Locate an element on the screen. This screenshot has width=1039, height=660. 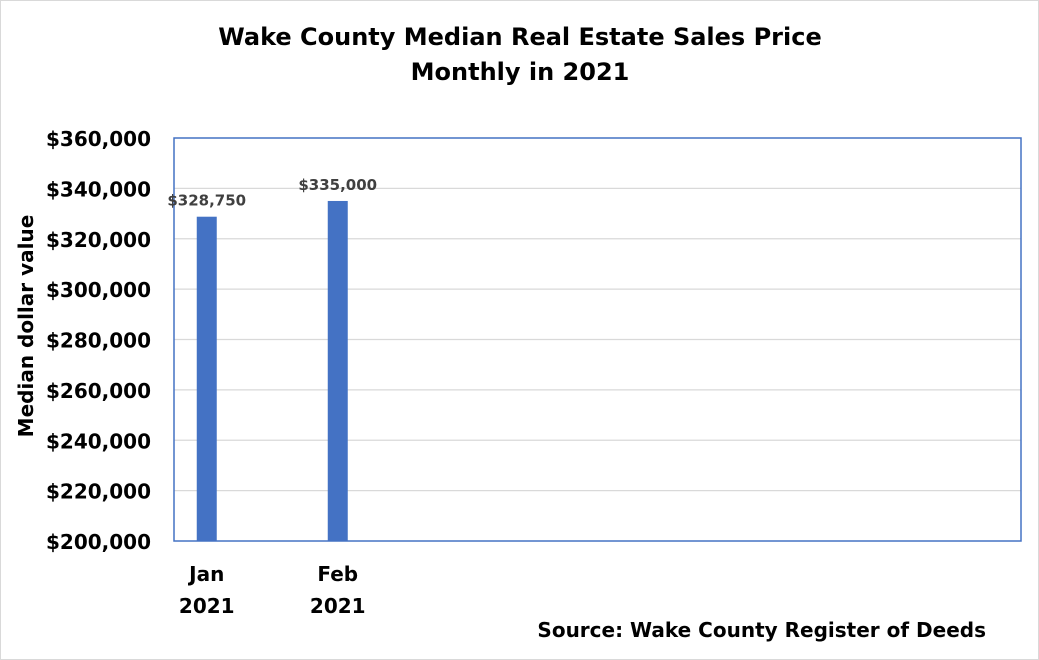
x-tick-label: Feb is located at coordinates (337, 574).